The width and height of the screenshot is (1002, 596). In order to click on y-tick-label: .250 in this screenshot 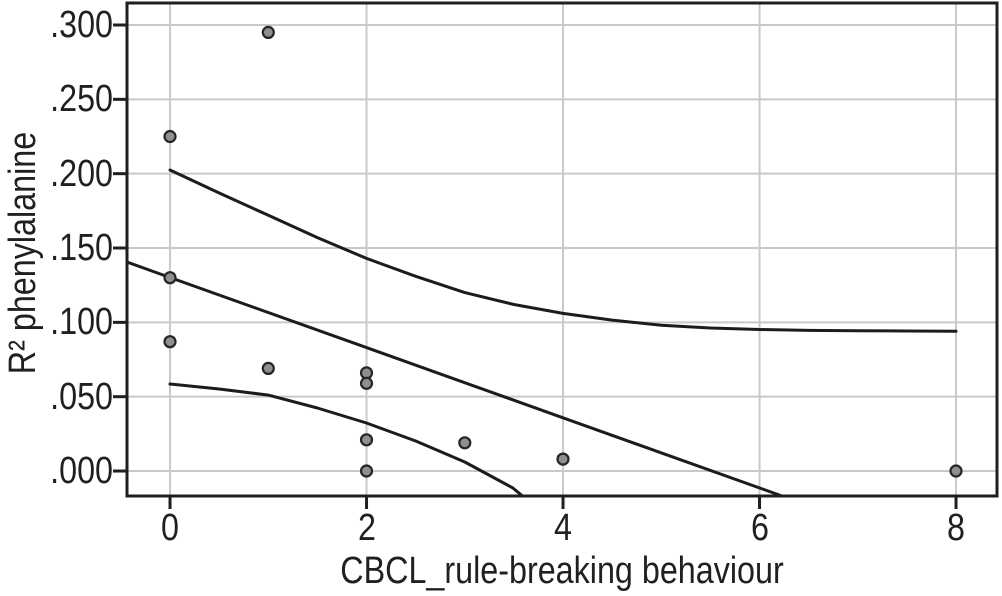, I will do `click(81, 99)`.